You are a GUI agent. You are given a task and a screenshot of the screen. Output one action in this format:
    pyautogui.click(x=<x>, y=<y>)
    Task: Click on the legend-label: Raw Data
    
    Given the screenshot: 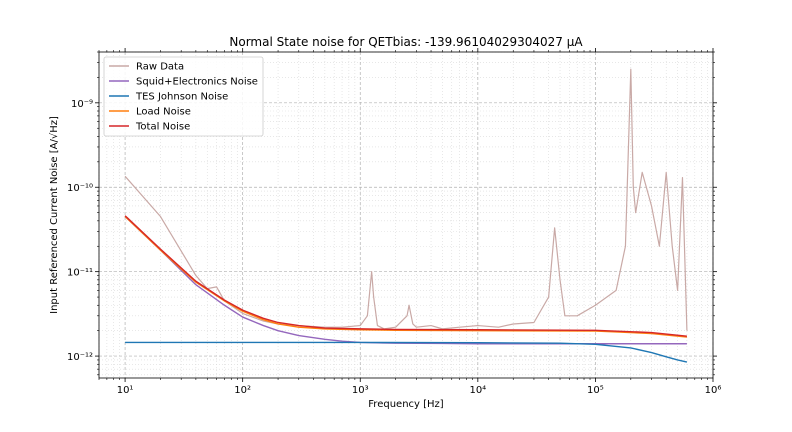 What is the action you would take?
    pyautogui.click(x=160, y=67)
    